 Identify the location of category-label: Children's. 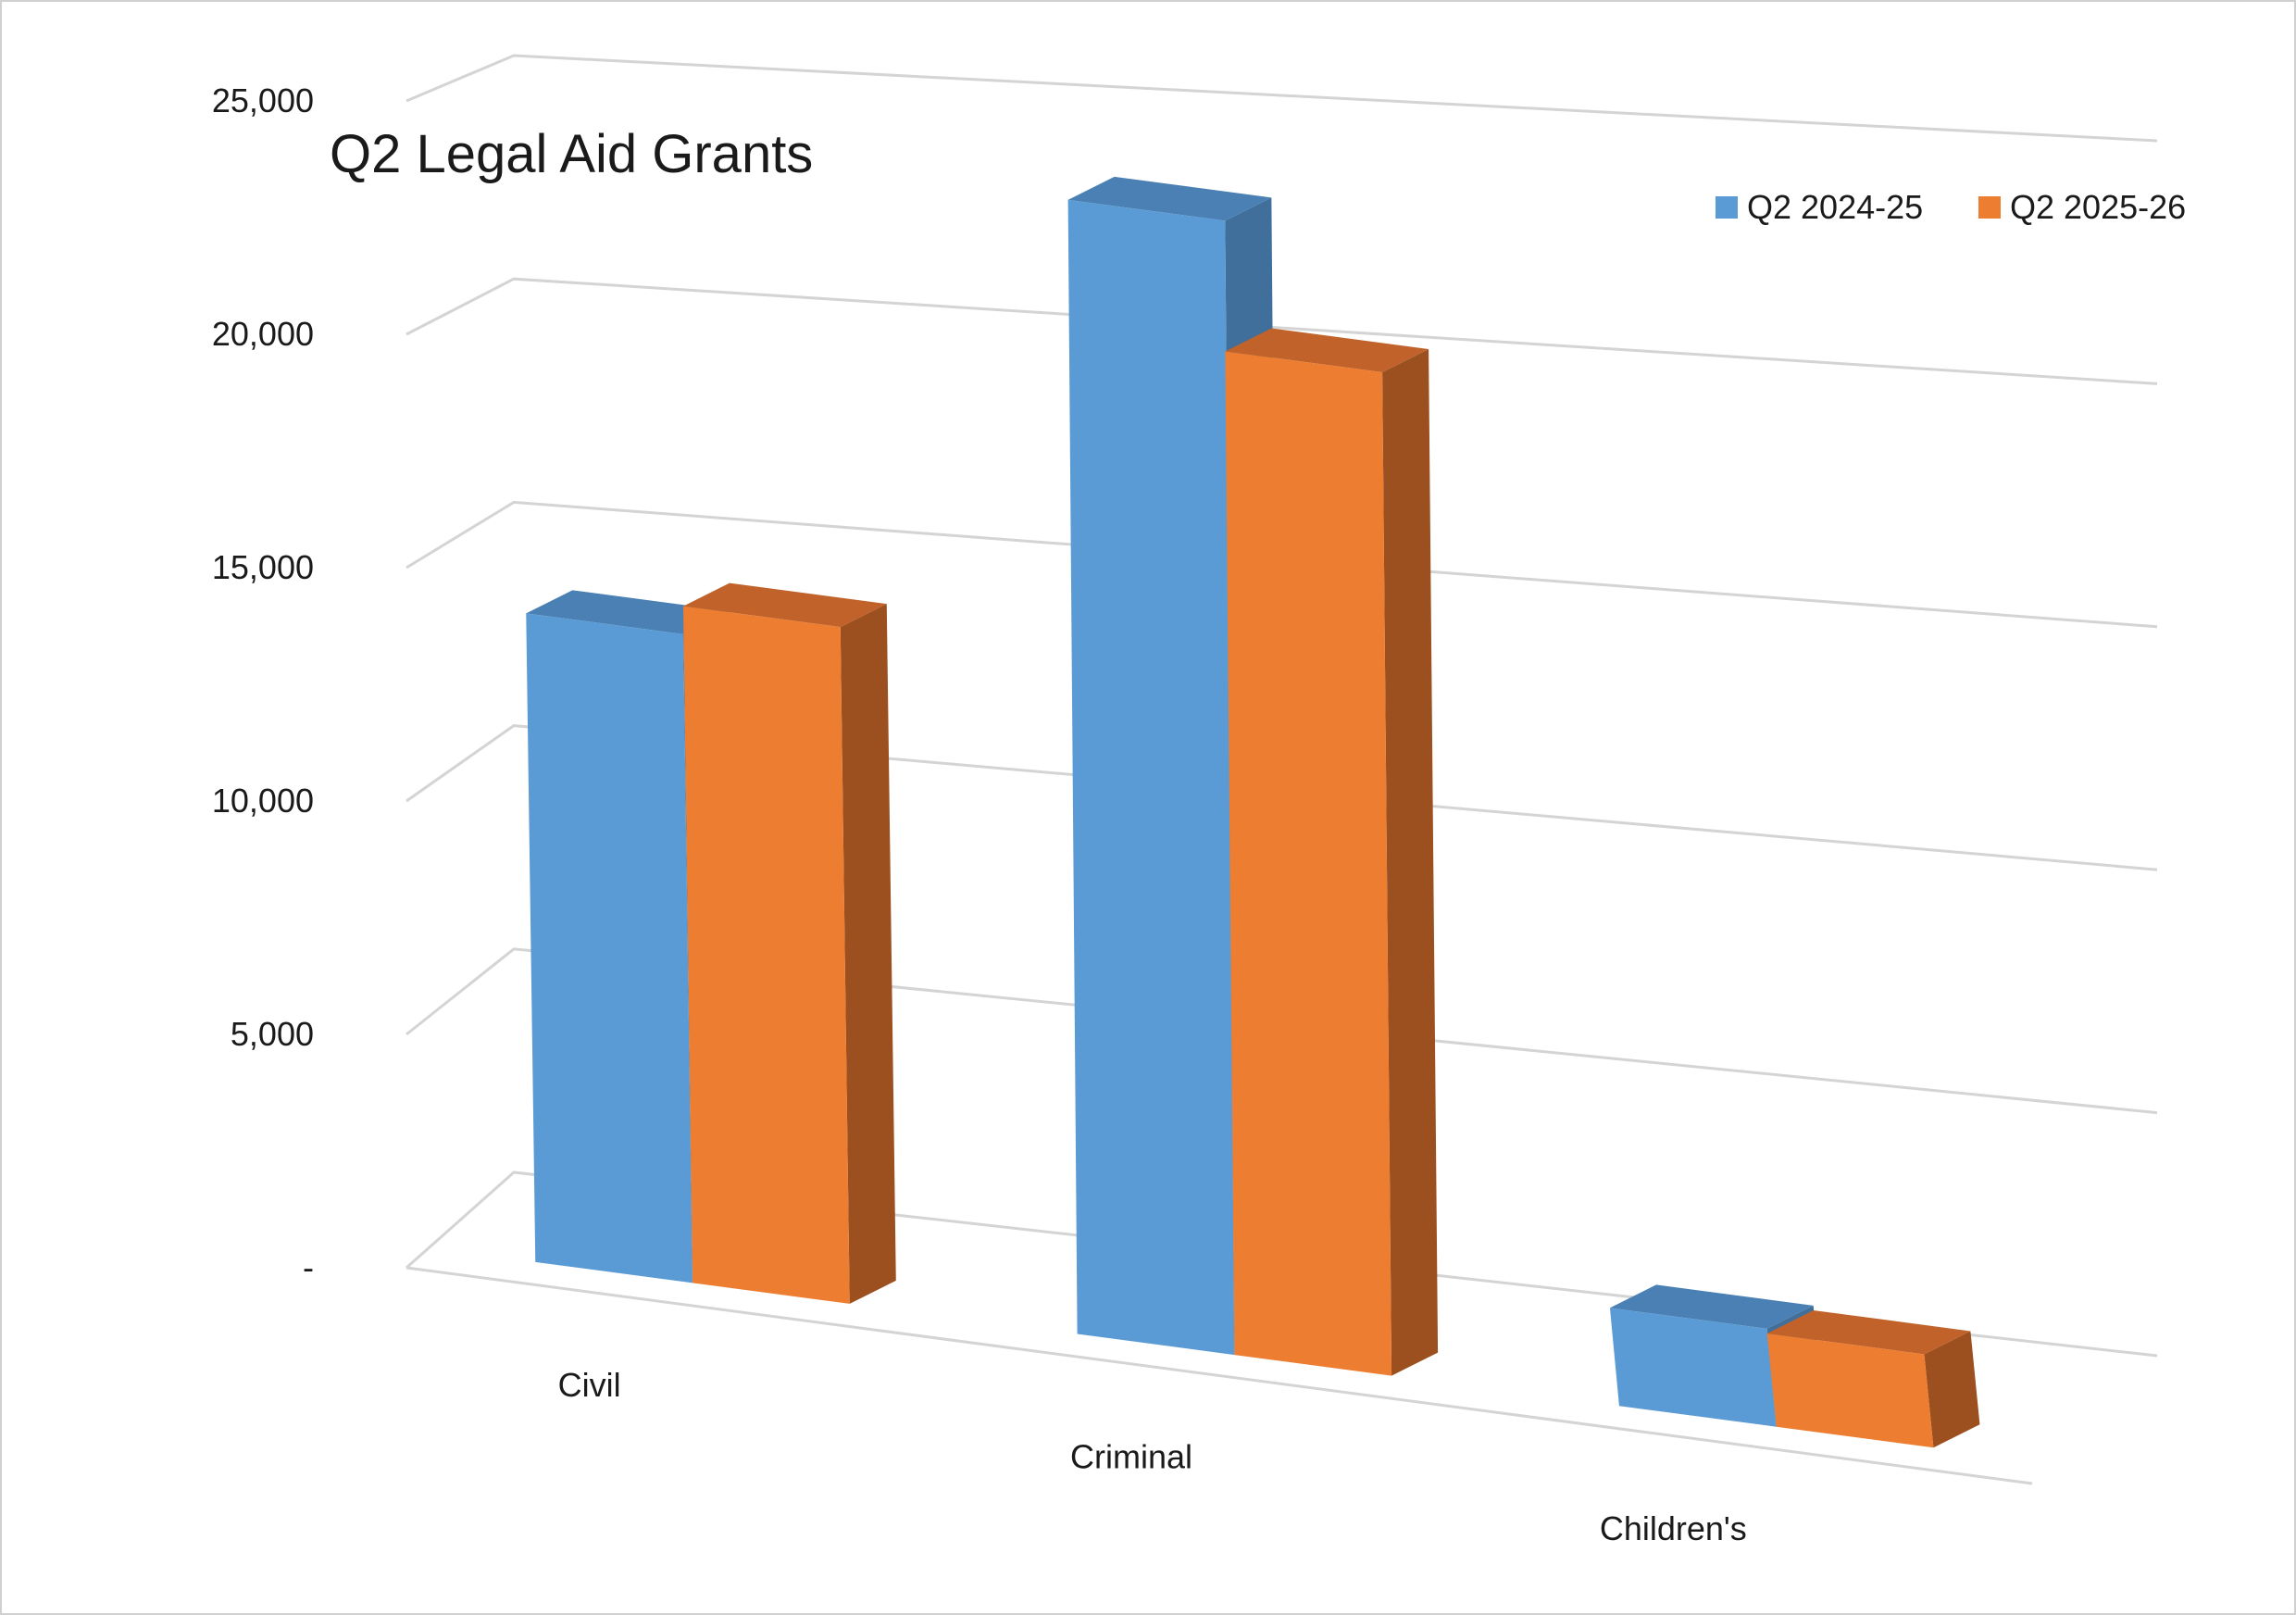
(1673, 1528).